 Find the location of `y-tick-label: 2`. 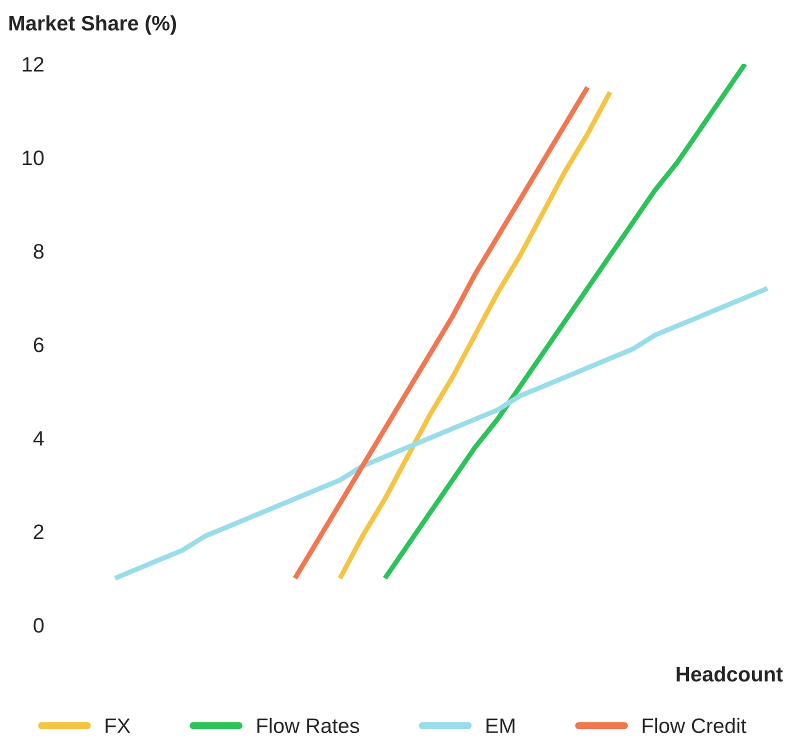

y-tick-label: 2 is located at coordinates (39, 532).